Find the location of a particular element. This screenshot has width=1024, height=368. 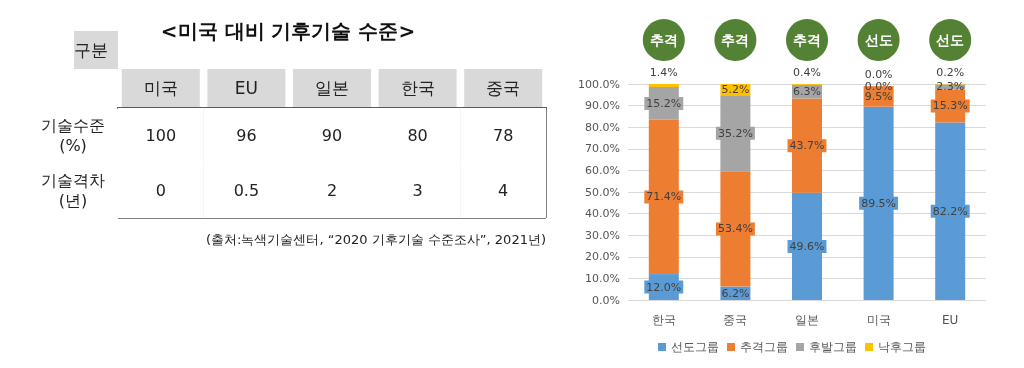

y-tick-label: 100.0% is located at coordinates (599, 84).